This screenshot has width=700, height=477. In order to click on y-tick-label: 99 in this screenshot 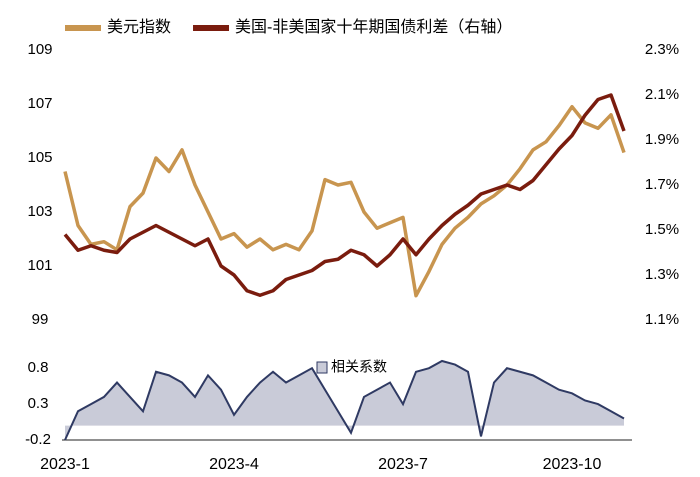, I will do `click(40, 319)`.